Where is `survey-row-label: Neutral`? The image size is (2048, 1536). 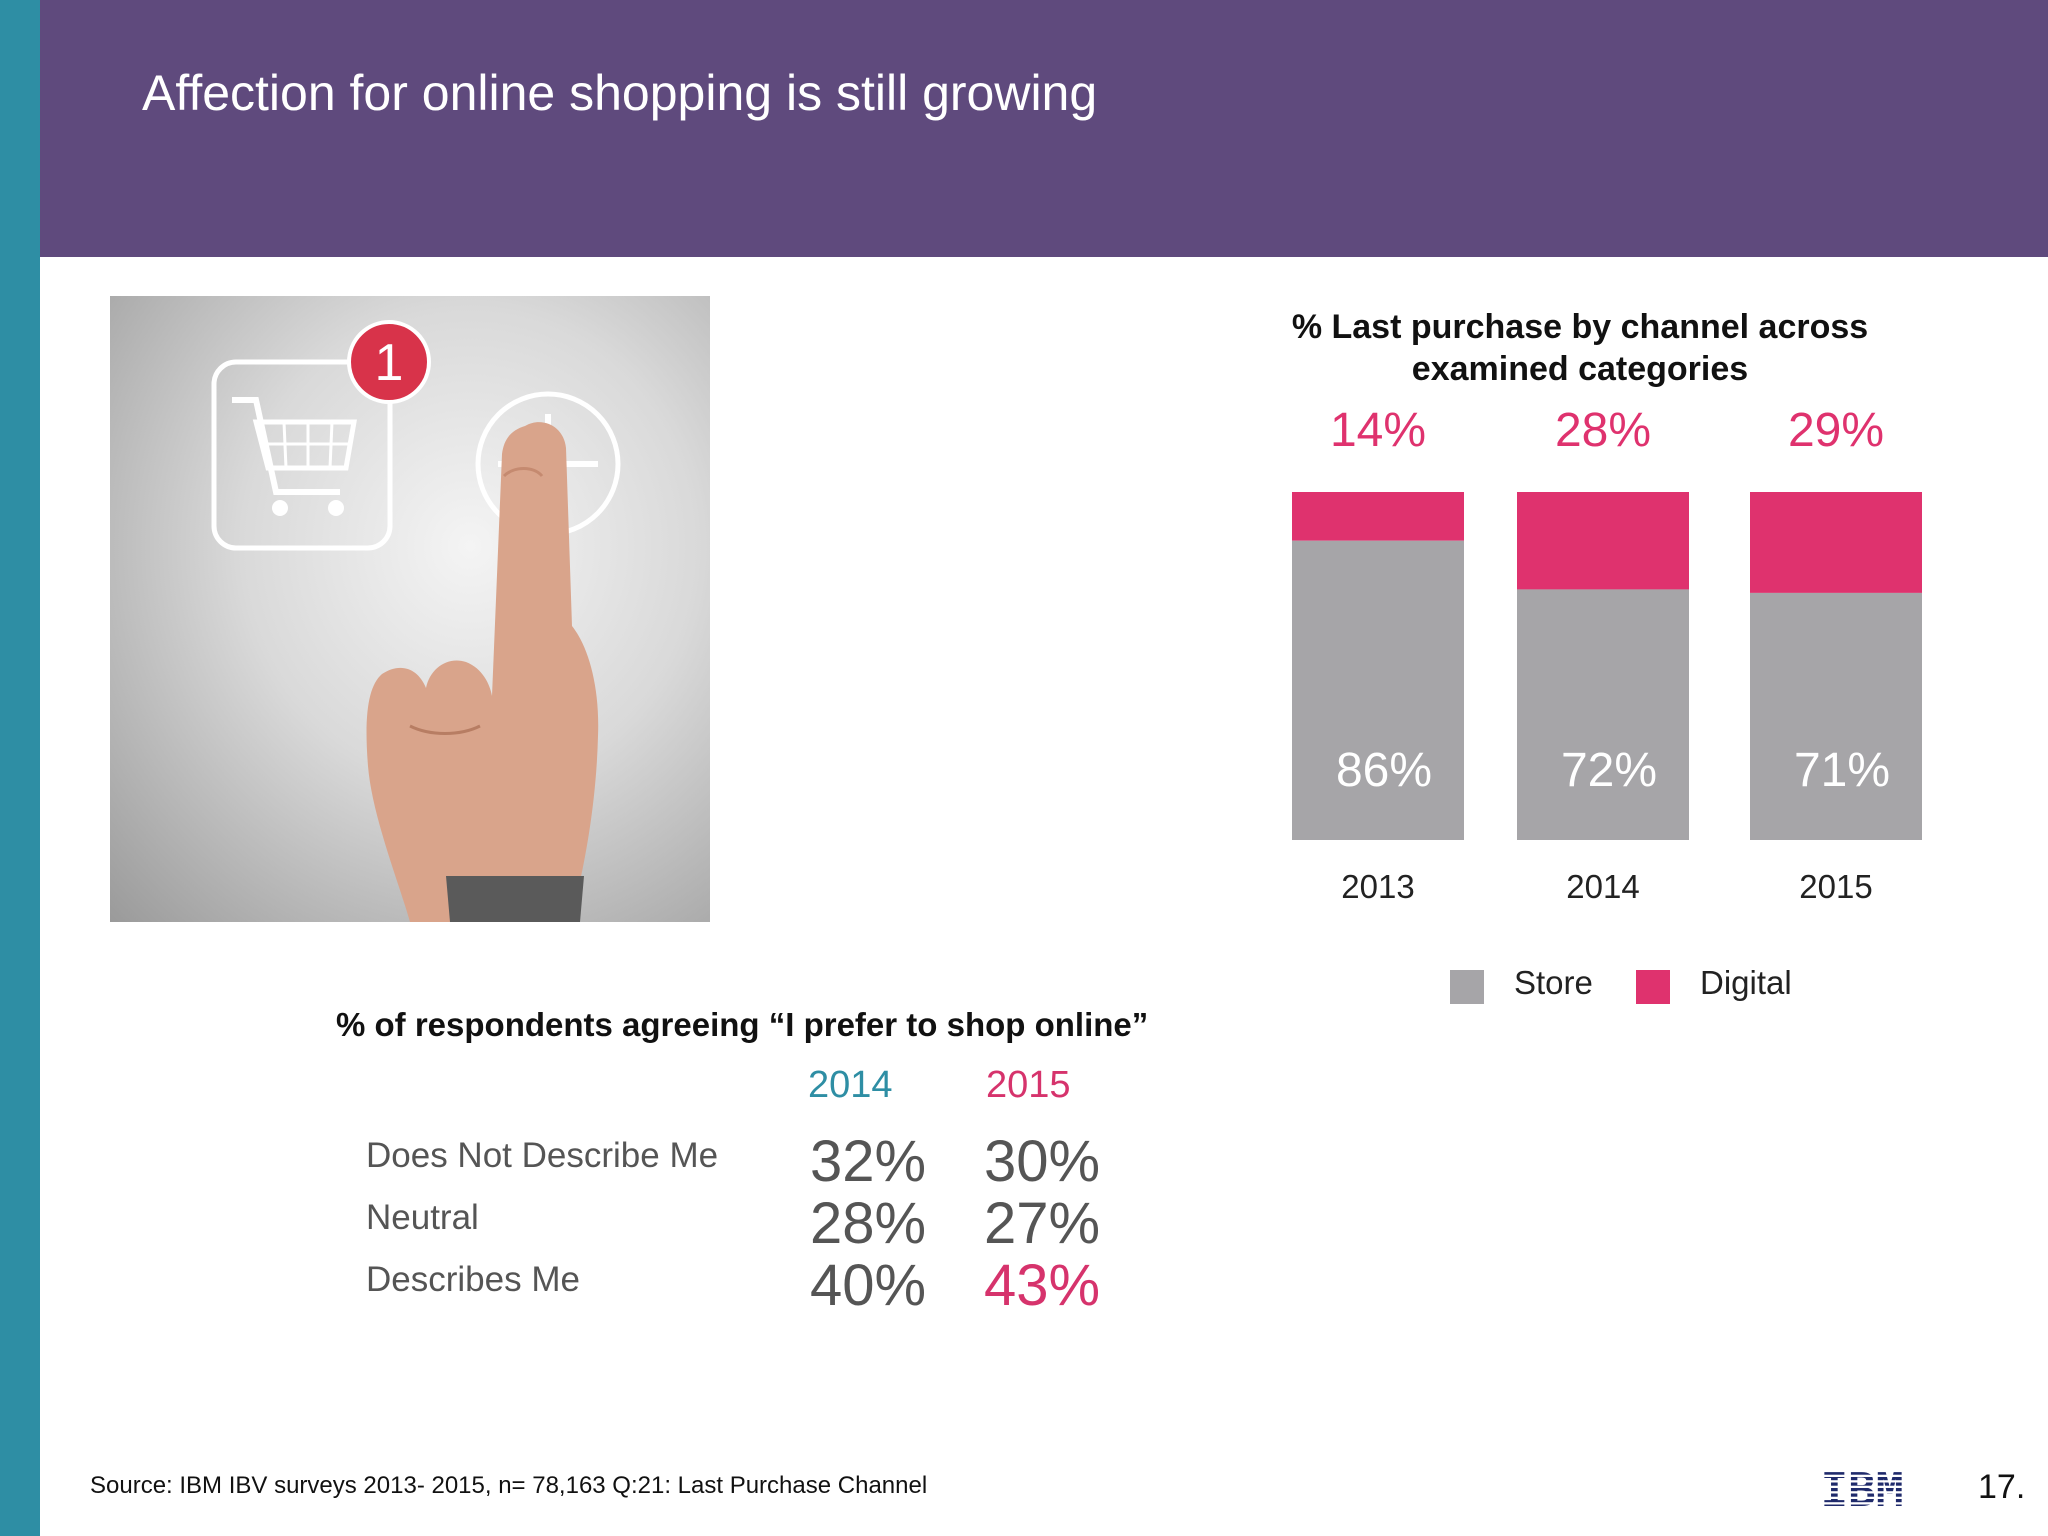
survey-row-label: Neutral is located at coordinates (422, 1217).